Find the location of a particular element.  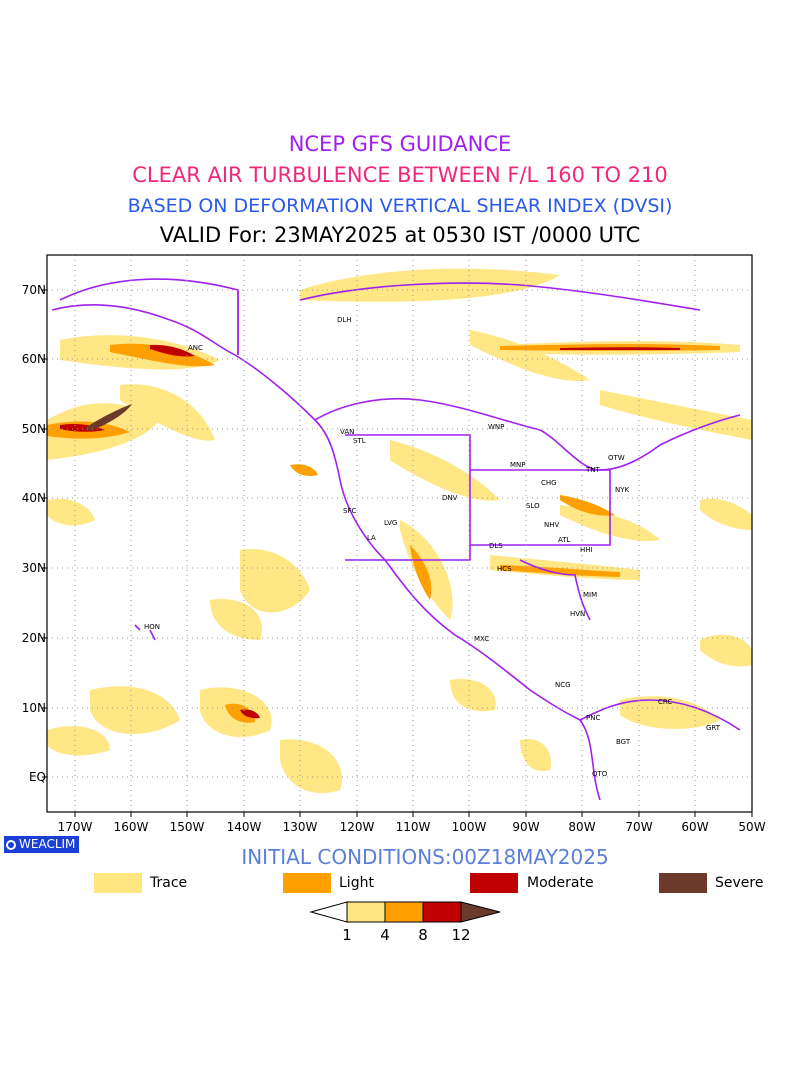

colorbar is located at coordinates (405, 912).